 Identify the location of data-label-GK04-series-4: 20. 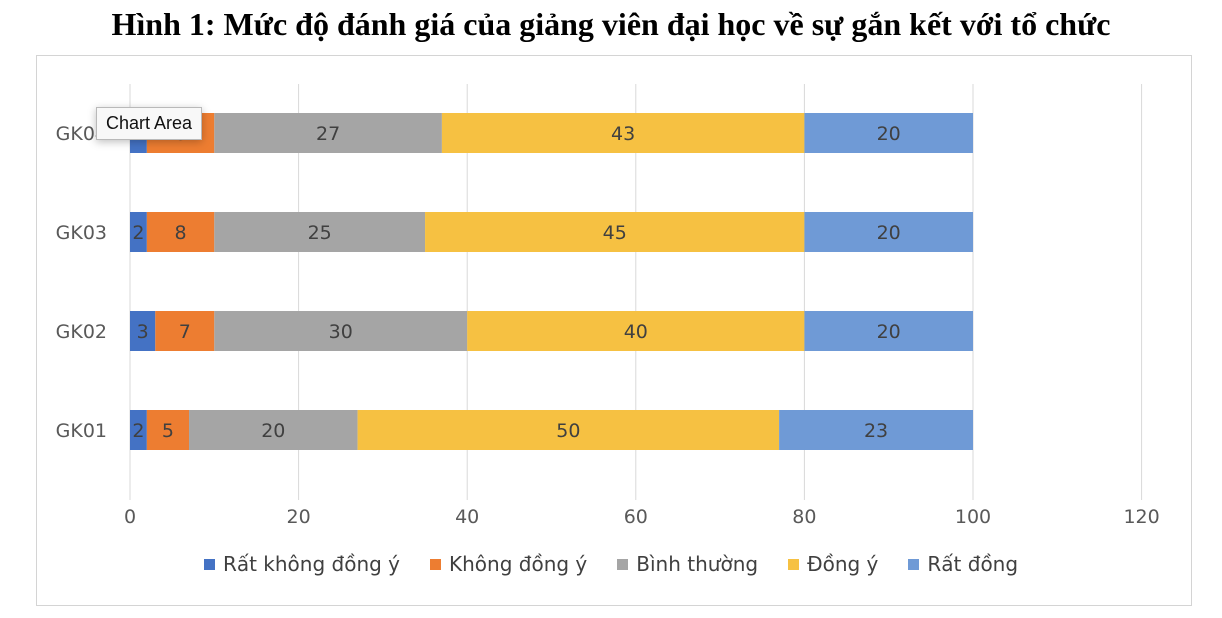
(889, 134).